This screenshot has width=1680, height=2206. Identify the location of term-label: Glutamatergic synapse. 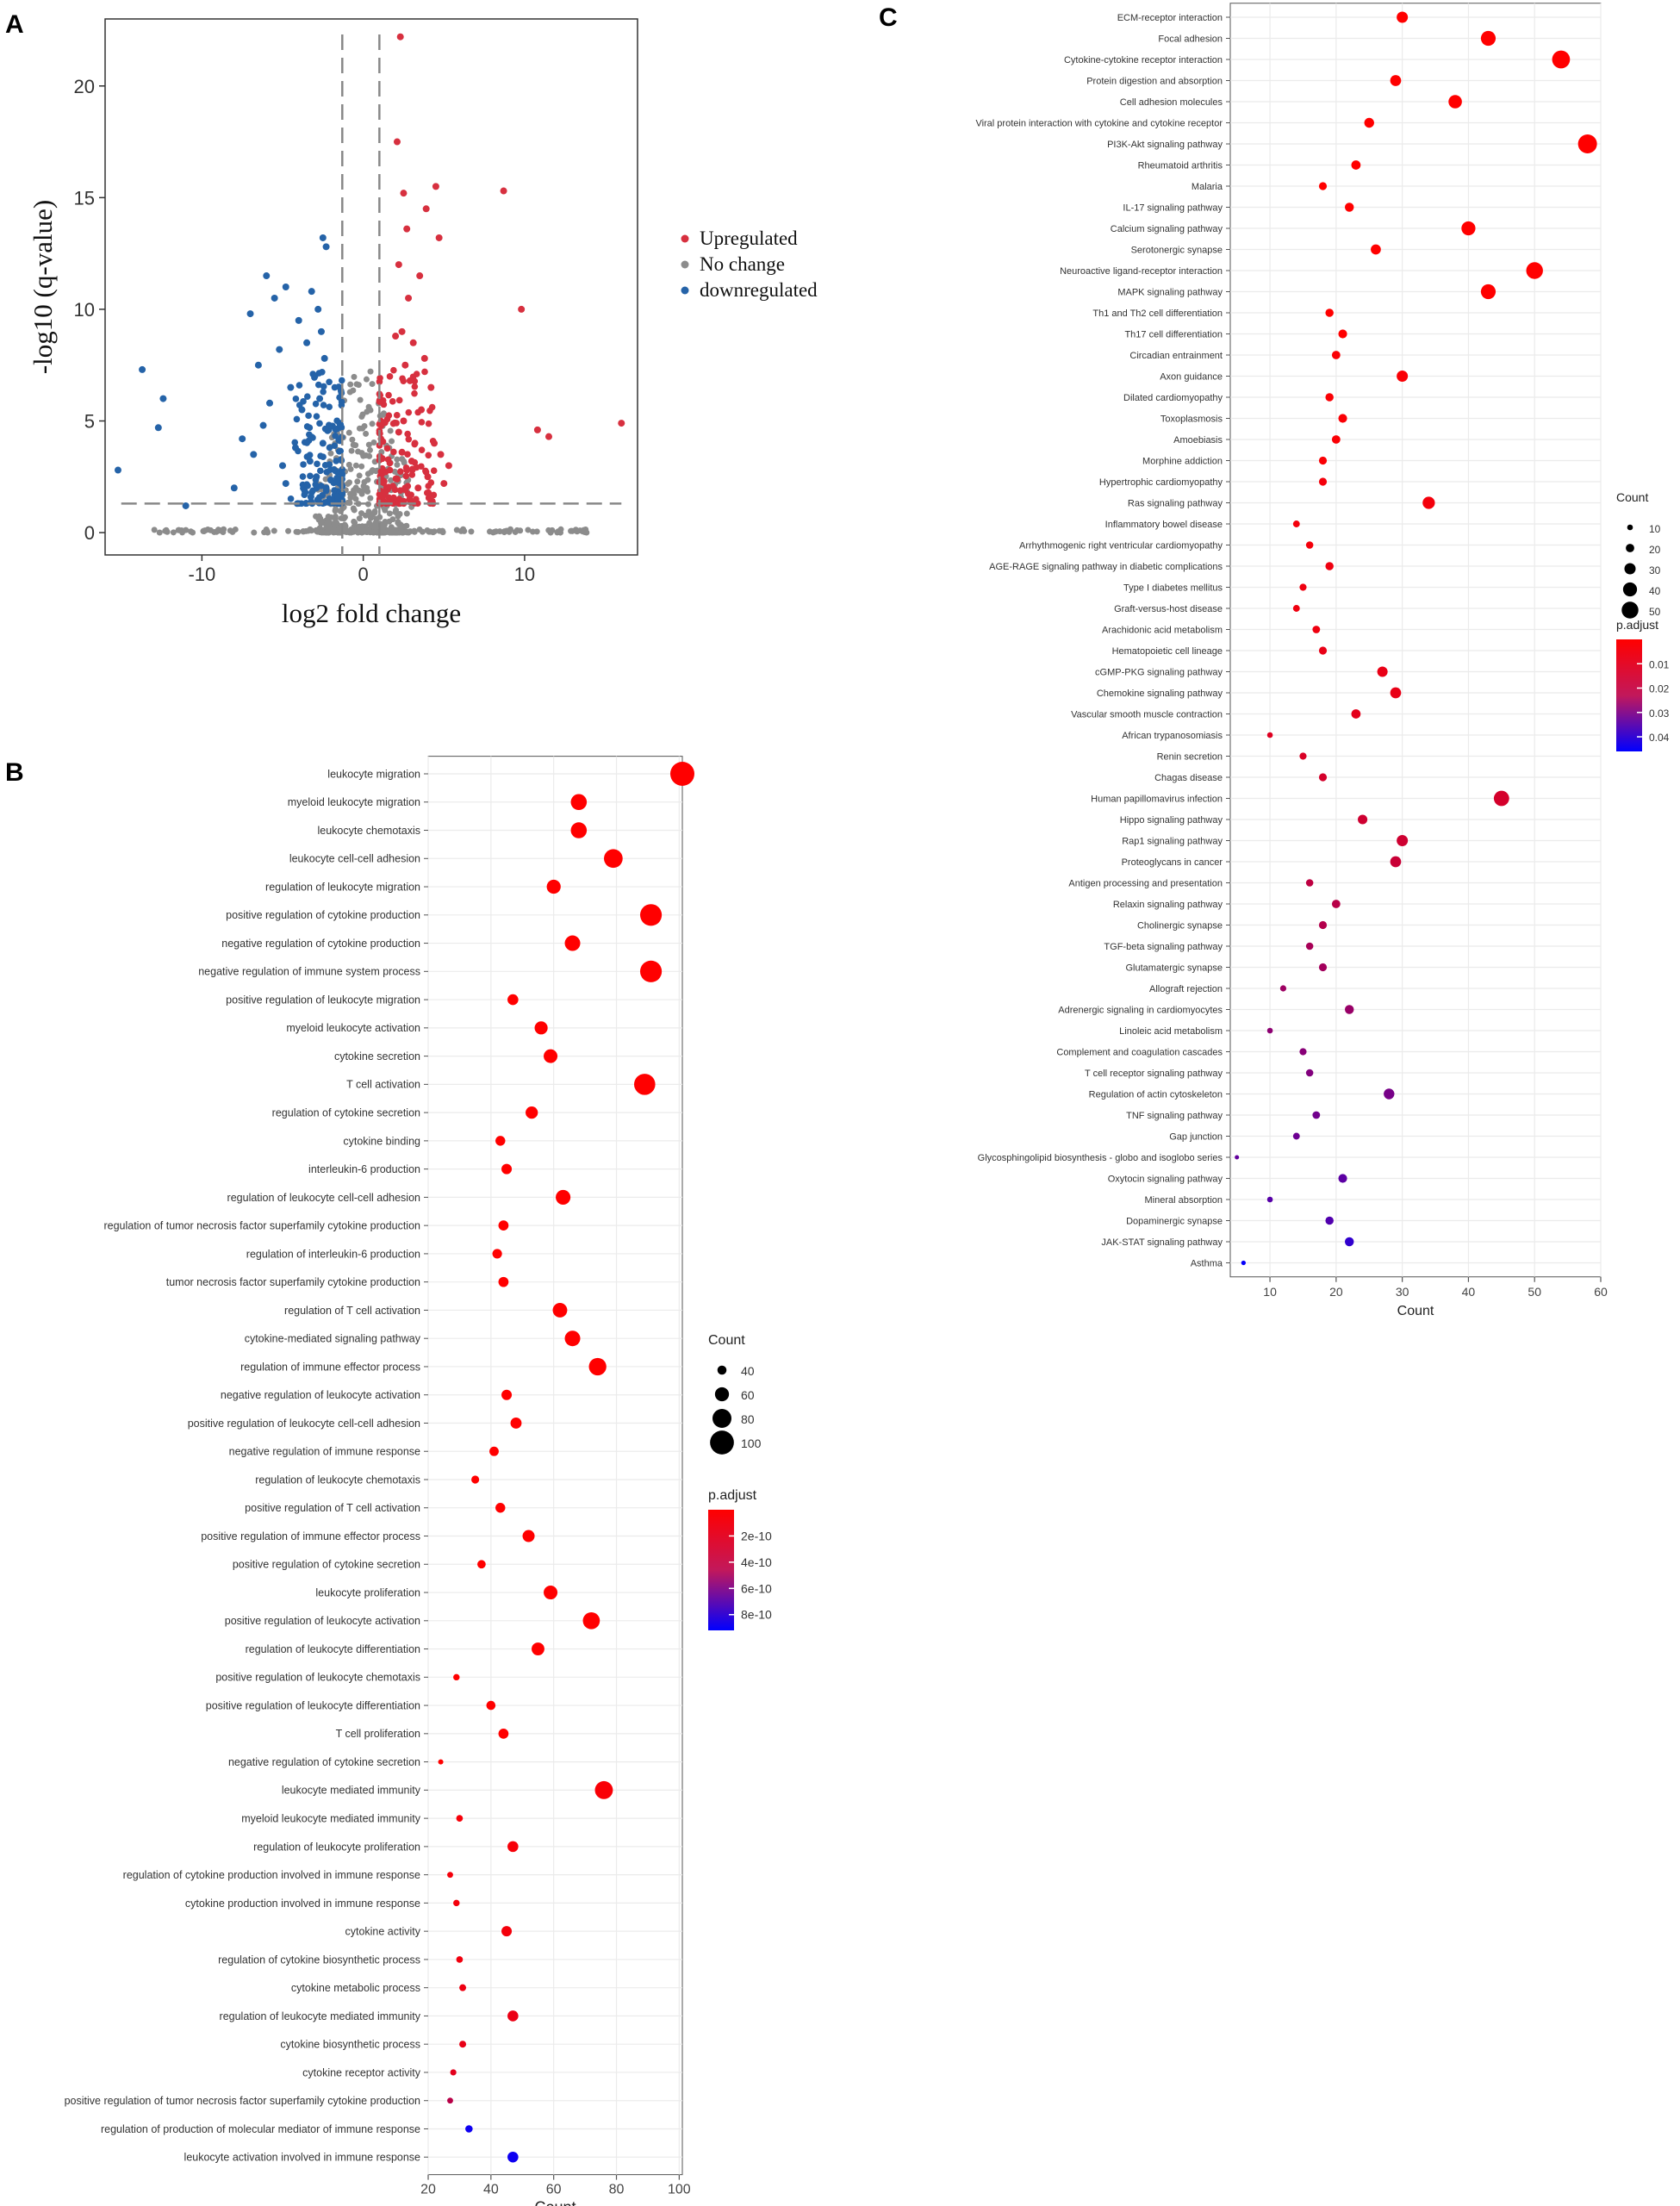
(1175, 968).